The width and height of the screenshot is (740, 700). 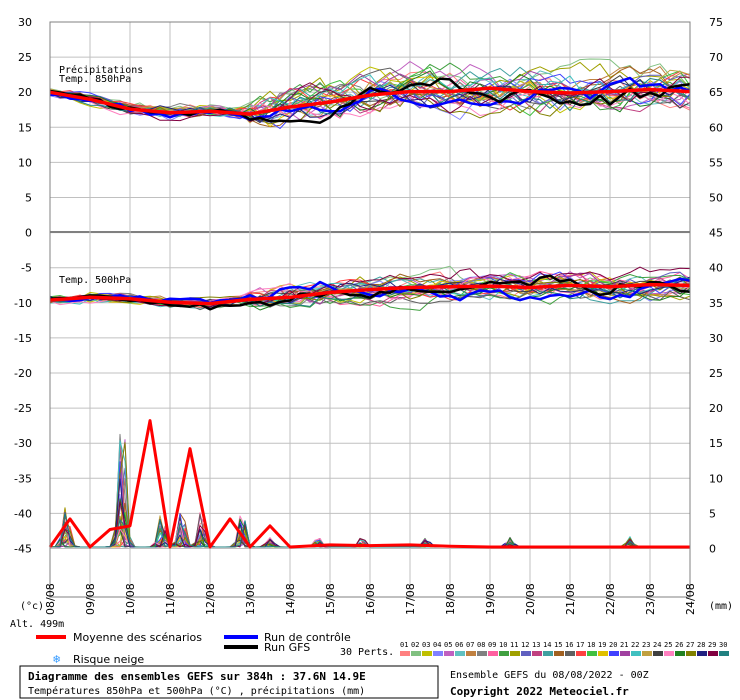 I want to click on y-right-tick: 5, so click(x=712, y=513).